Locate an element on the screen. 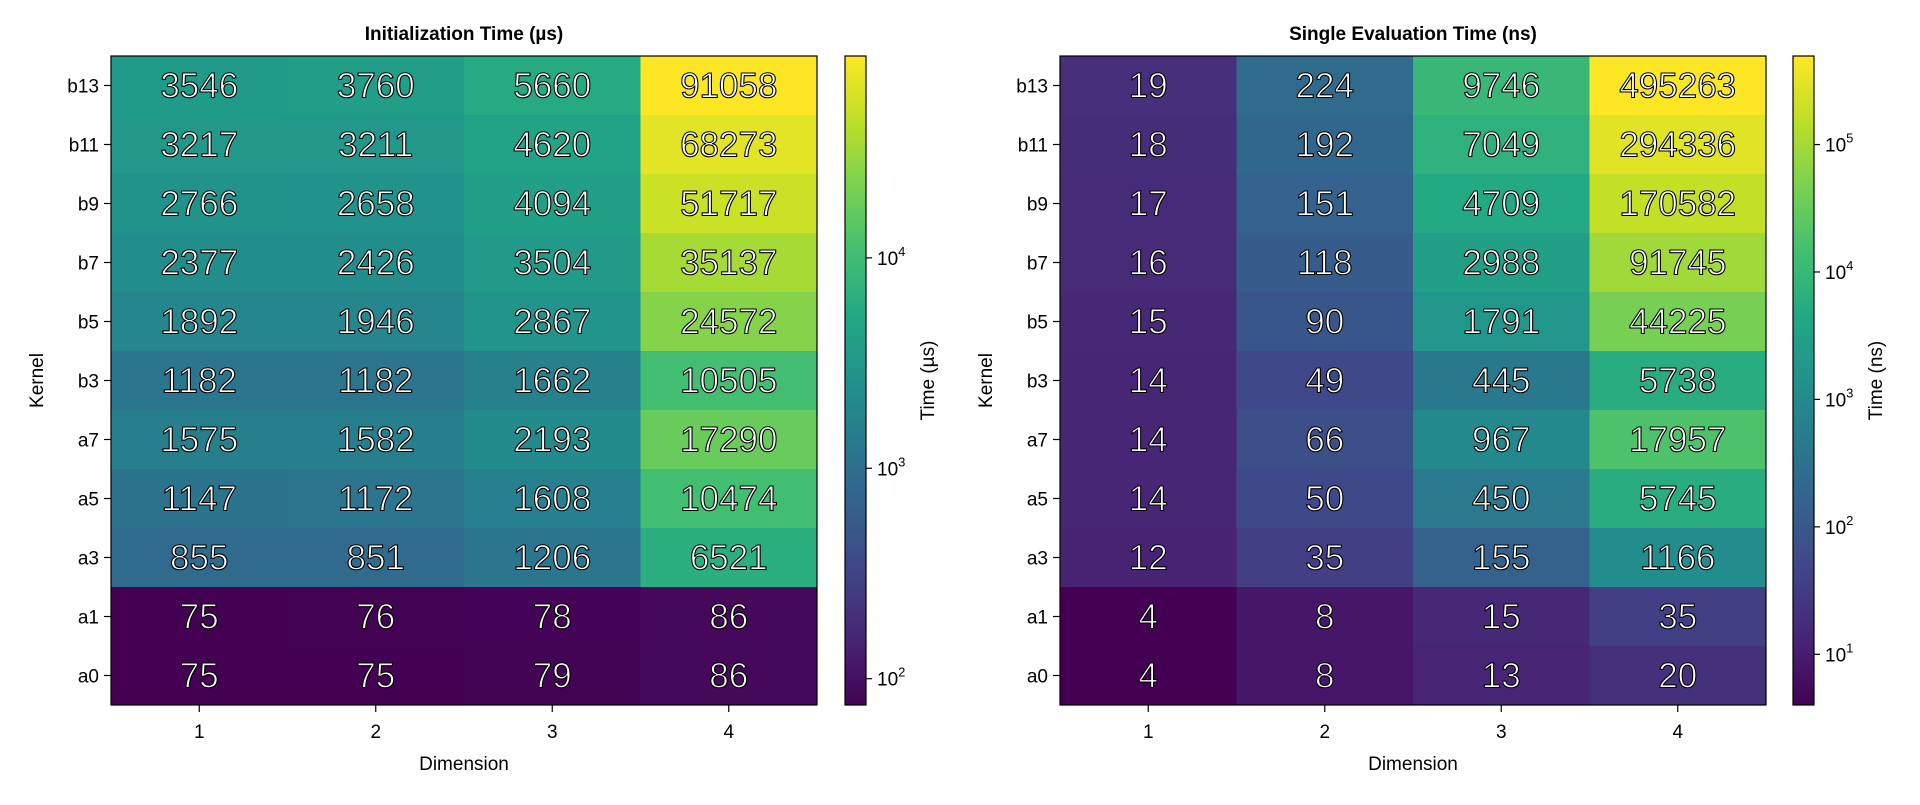 This screenshot has width=1920, height=805. colorbar-tick-label: 10⁴ is located at coordinates (891, 257).